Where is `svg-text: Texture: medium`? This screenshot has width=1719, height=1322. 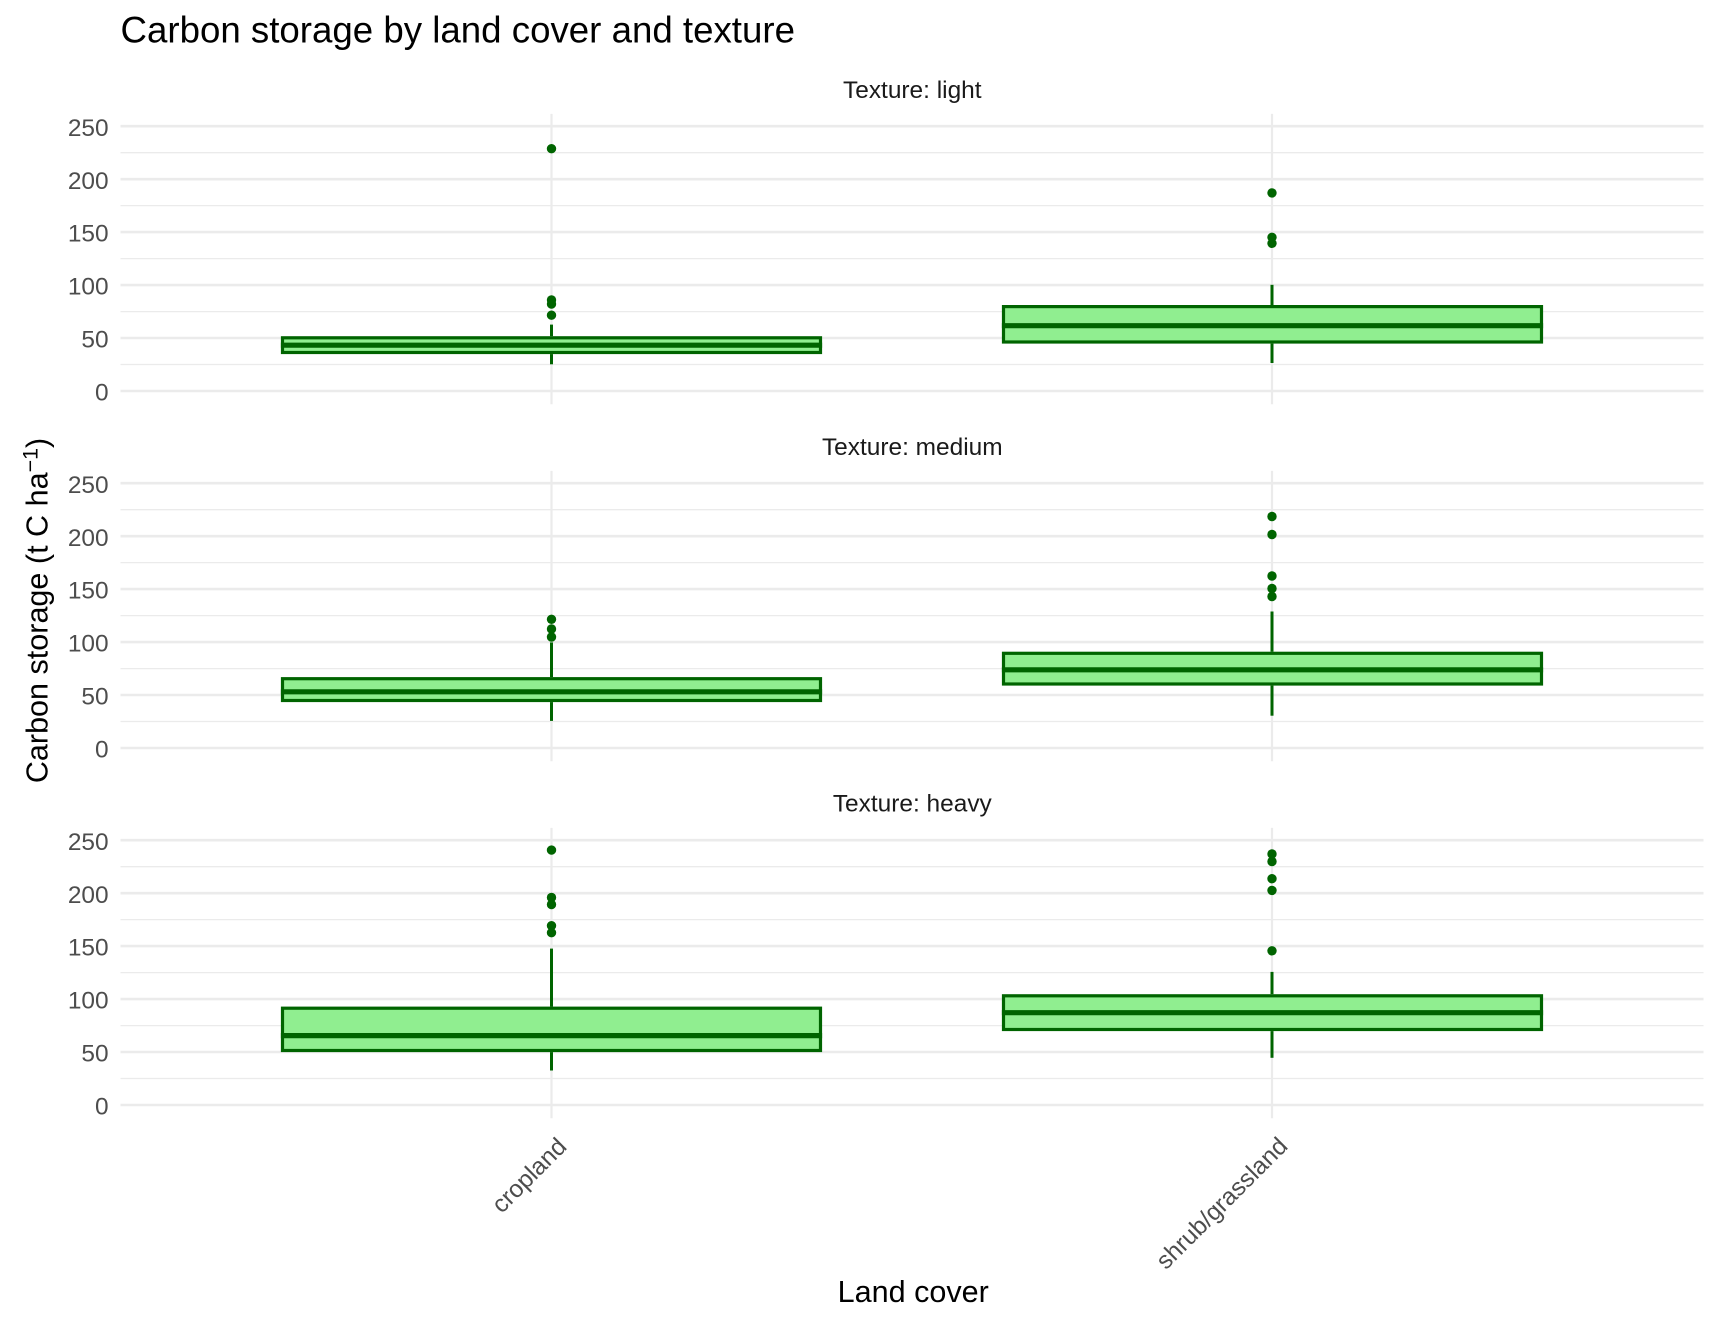 svg-text: Texture: medium is located at coordinates (912, 447).